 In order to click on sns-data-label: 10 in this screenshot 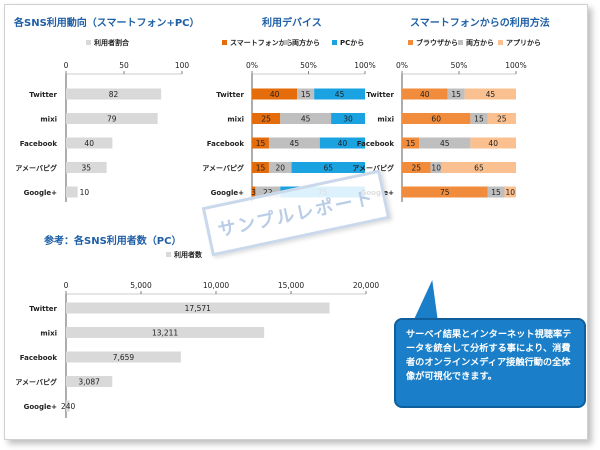, I will do `click(85, 192)`.